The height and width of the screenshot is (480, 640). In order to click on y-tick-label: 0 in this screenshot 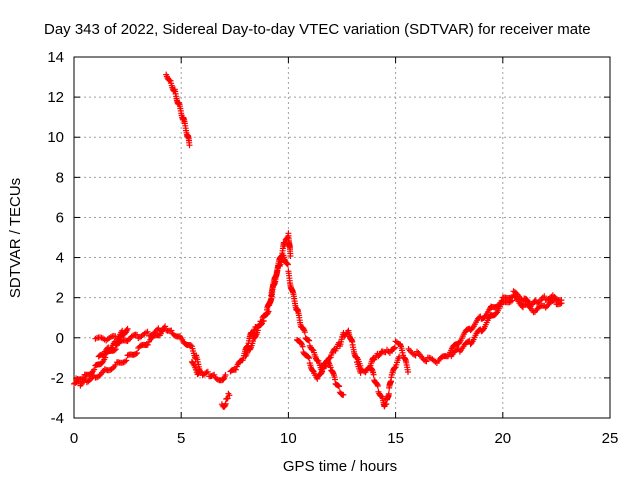, I will do `click(60, 338)`.